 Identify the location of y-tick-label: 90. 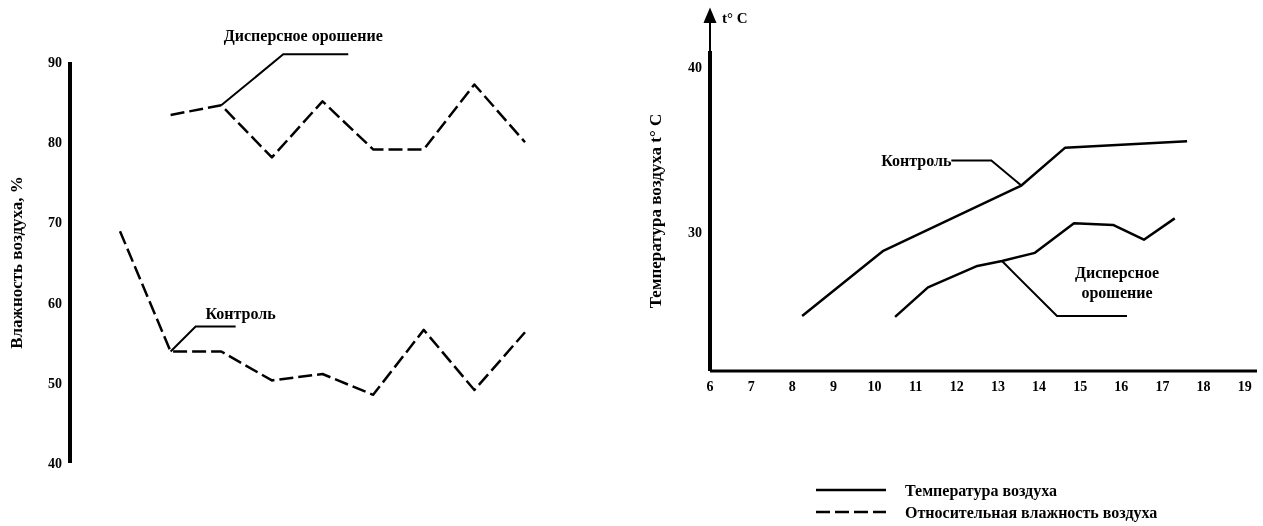
(55, 62).